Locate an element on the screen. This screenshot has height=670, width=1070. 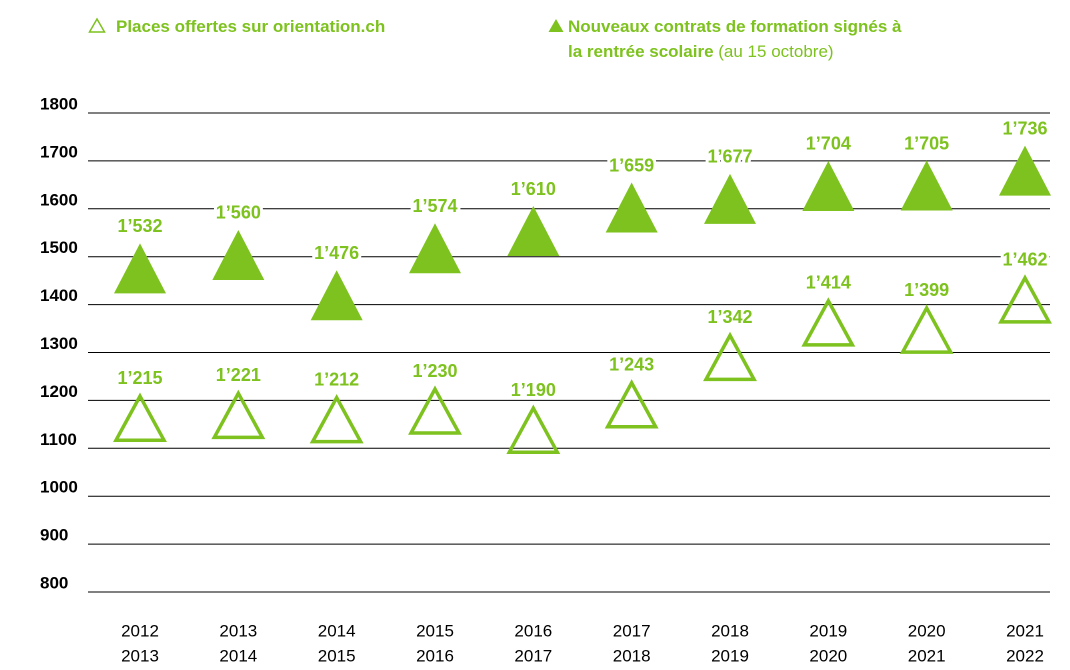
value-label: 1’704 is located at coordinates (828, 144).